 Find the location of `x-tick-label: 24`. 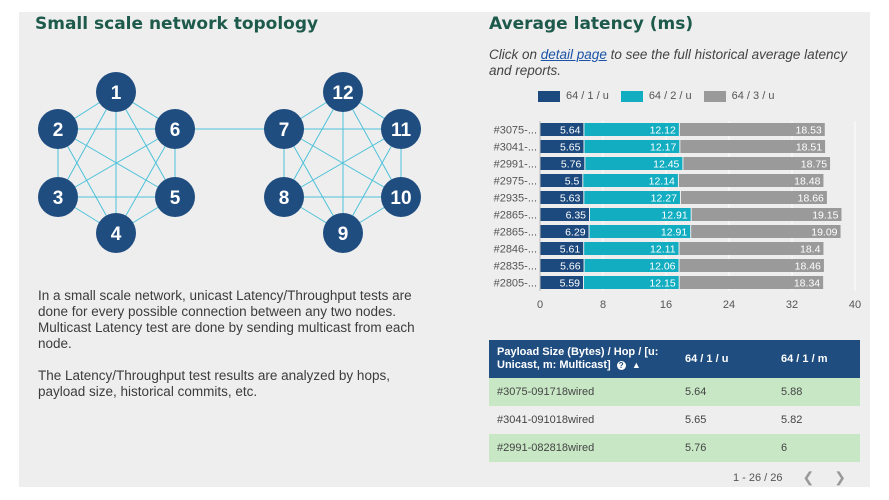

x-tick-label: 24 is located at coordinates (729, 305).